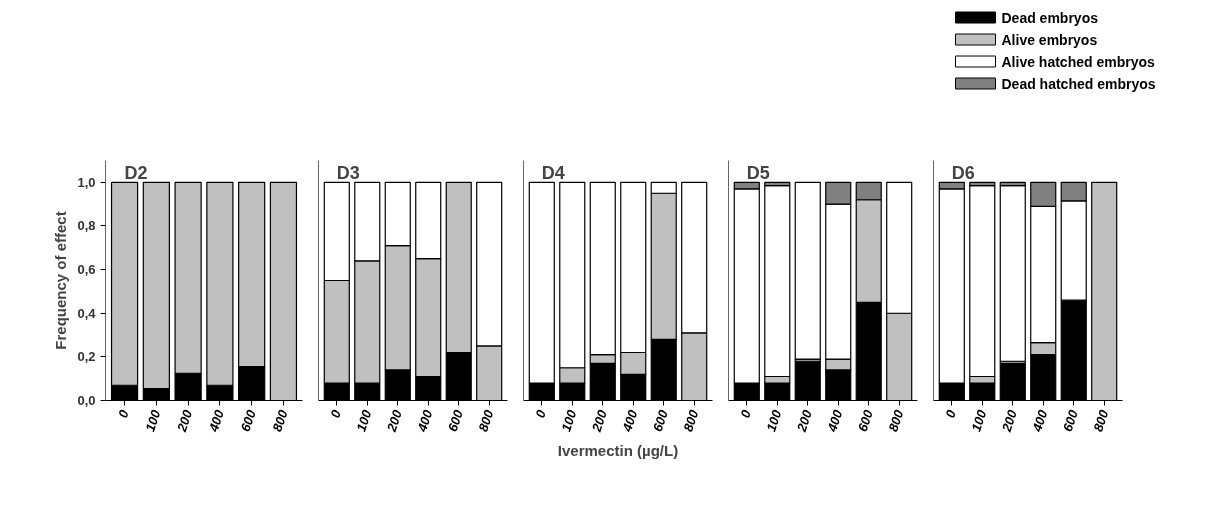 The width and height of the screenshot is (1210, 516). I want to click on chart-title: D3, so click(348, 172).